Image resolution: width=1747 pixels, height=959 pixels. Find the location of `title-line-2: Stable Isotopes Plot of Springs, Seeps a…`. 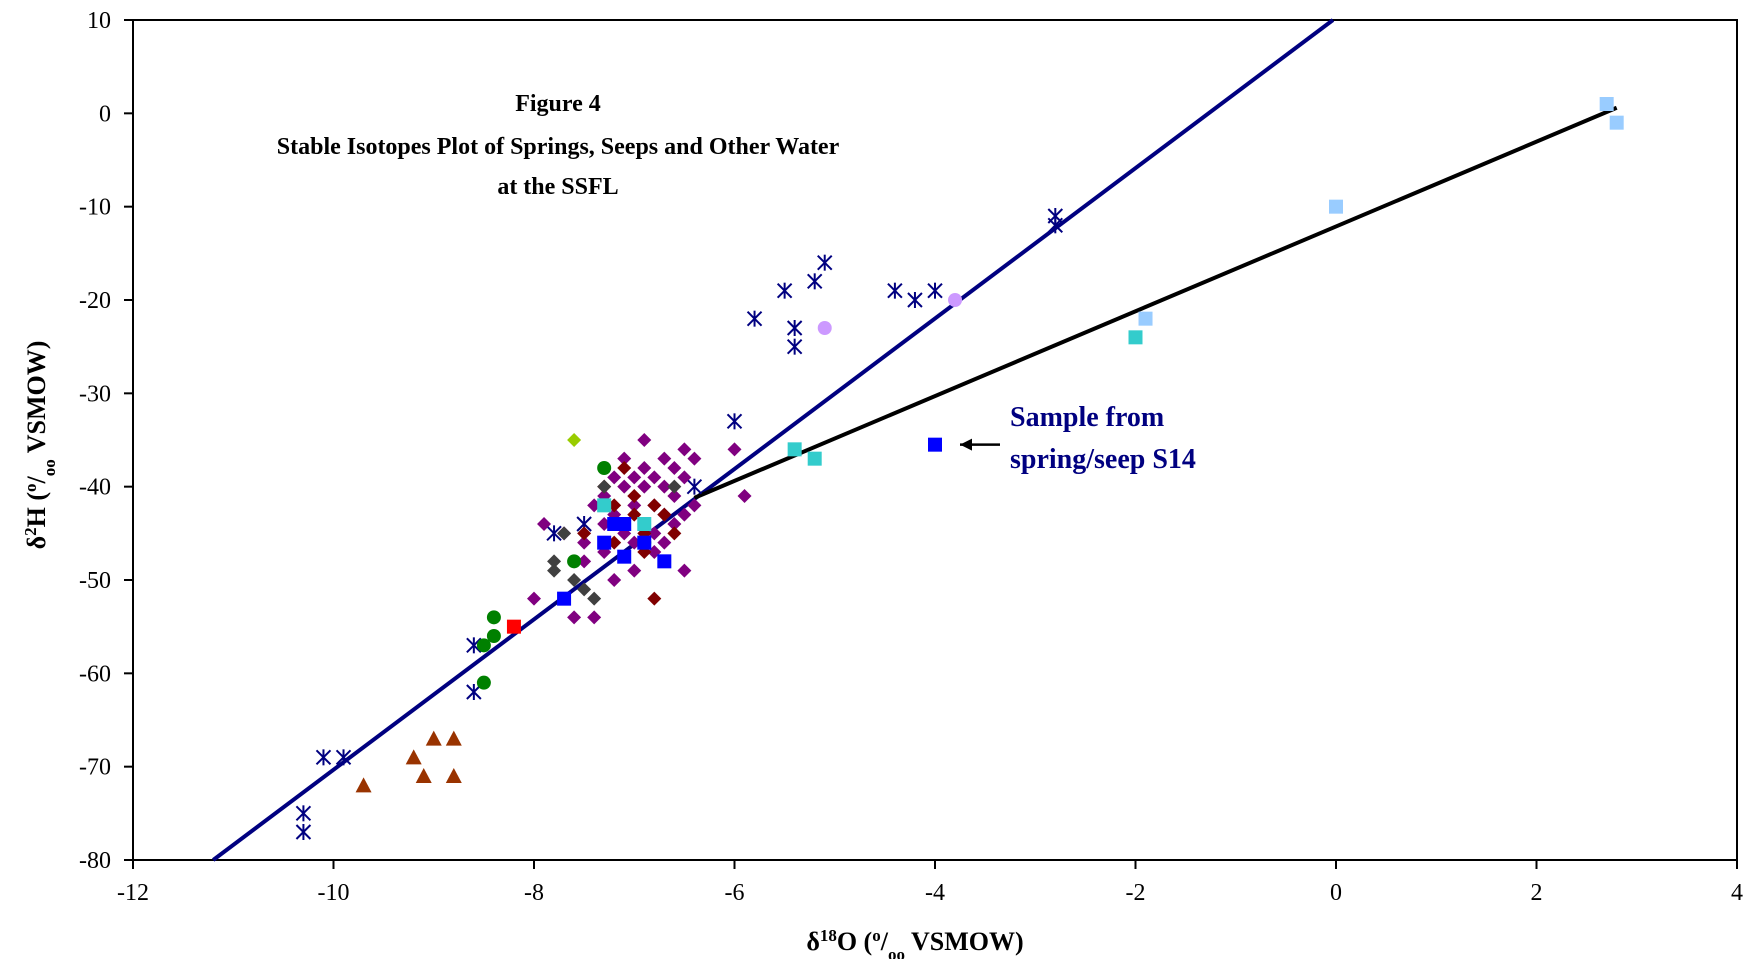

title-line-2: Stable Isotopes Plot of Springs, Seeps a… is located at coordinates (558, 147).